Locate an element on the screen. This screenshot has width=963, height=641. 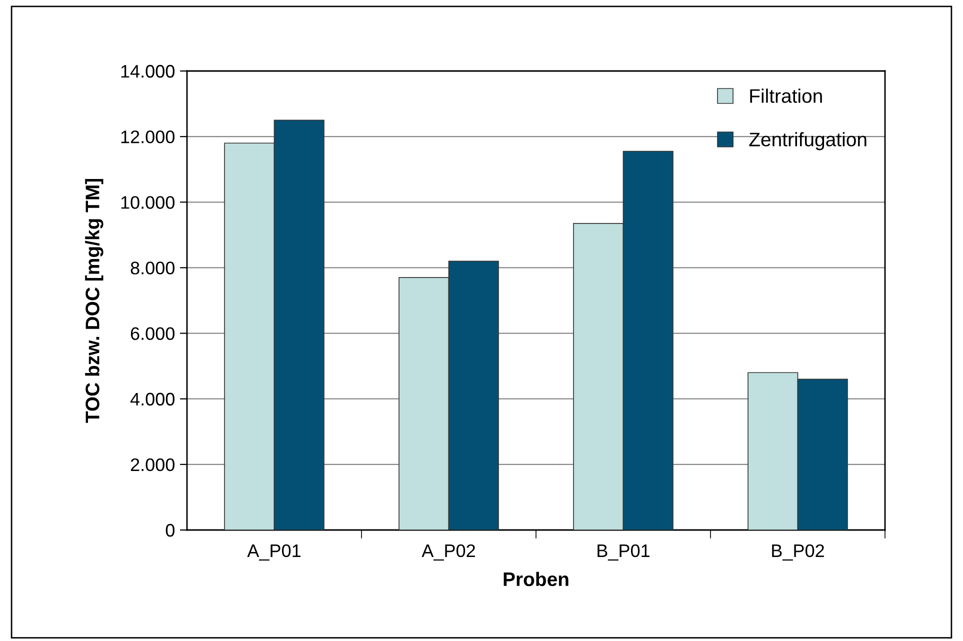
x-tick-label: B_P01 is located at coordinates (624, 552).